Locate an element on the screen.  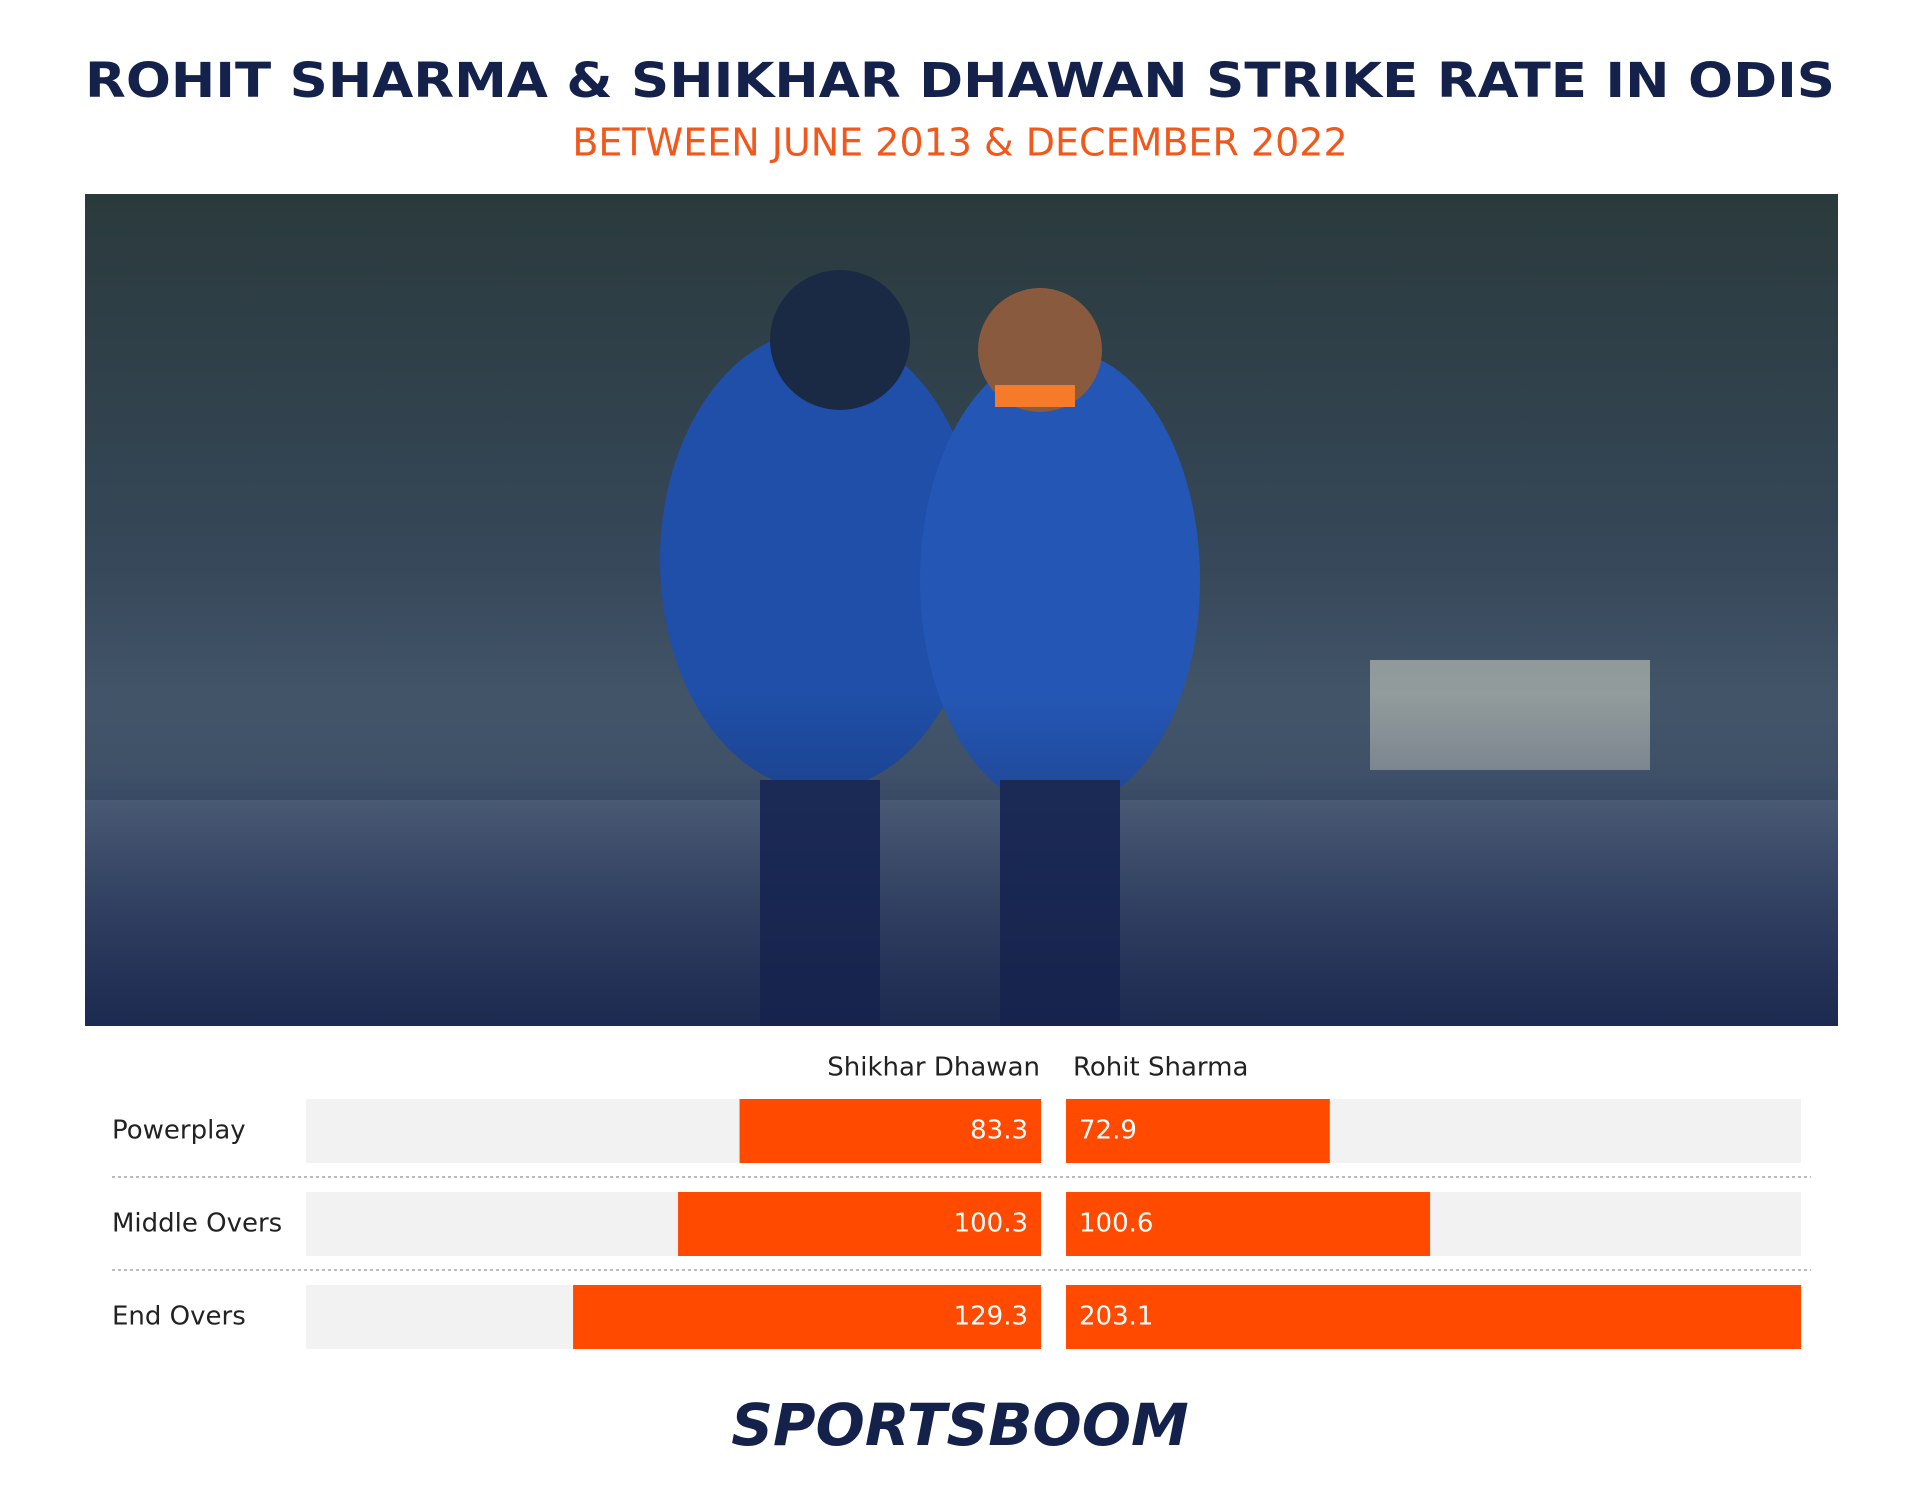
category-label: Middle Overs is located at coordinates (197, 1224).